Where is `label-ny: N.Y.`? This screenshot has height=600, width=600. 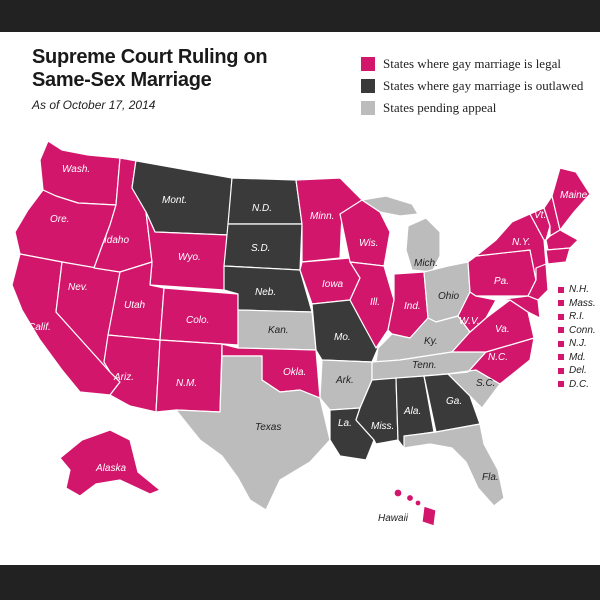 label-ny: N.Y. is located at coordinates (521, 242).